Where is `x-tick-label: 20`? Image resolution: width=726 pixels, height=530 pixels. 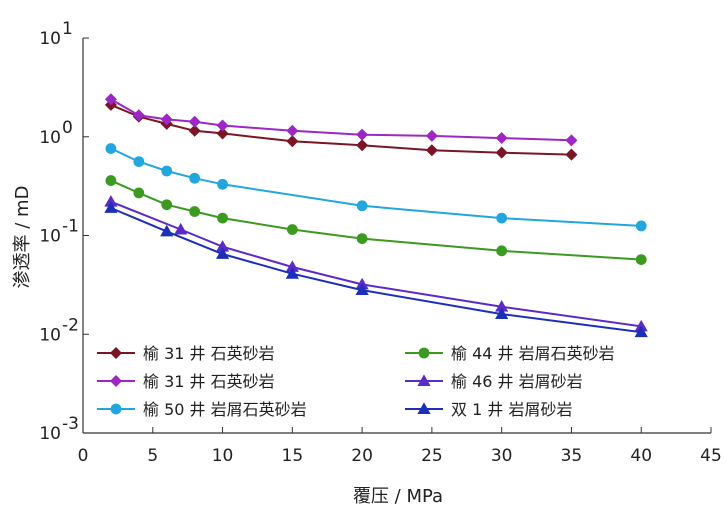
x-tick-label: 20 is located at coordinates (362, 456).